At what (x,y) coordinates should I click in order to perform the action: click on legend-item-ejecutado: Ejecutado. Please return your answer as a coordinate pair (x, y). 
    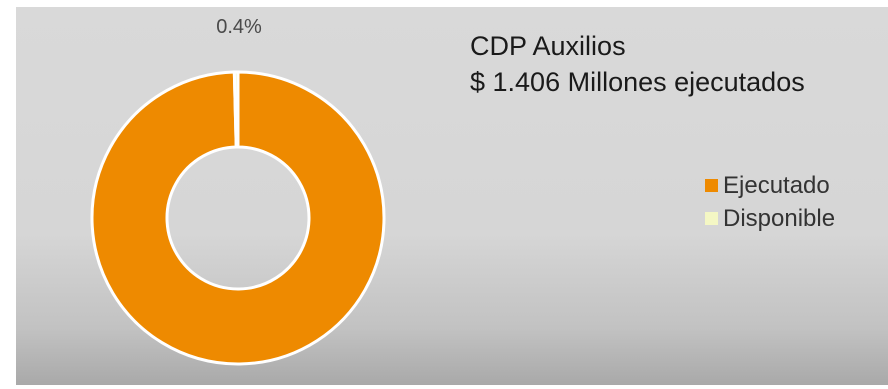
    Looking at the image, I should click on (770, 185).